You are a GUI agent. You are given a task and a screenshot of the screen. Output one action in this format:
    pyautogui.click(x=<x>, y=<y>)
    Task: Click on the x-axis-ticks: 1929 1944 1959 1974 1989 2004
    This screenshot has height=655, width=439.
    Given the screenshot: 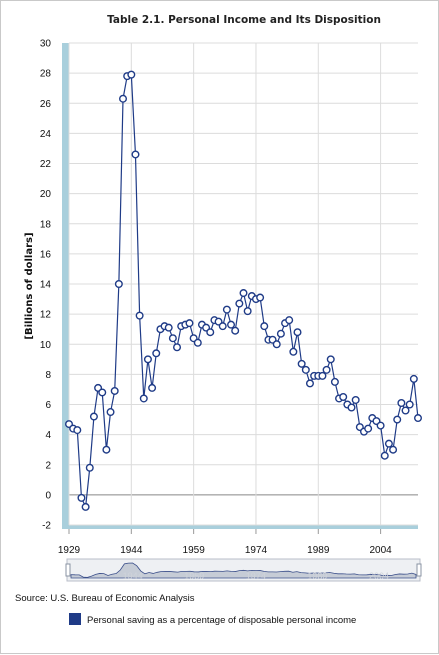 What is the action you would take?
    pyautogui.click(x=225, y=542)
    